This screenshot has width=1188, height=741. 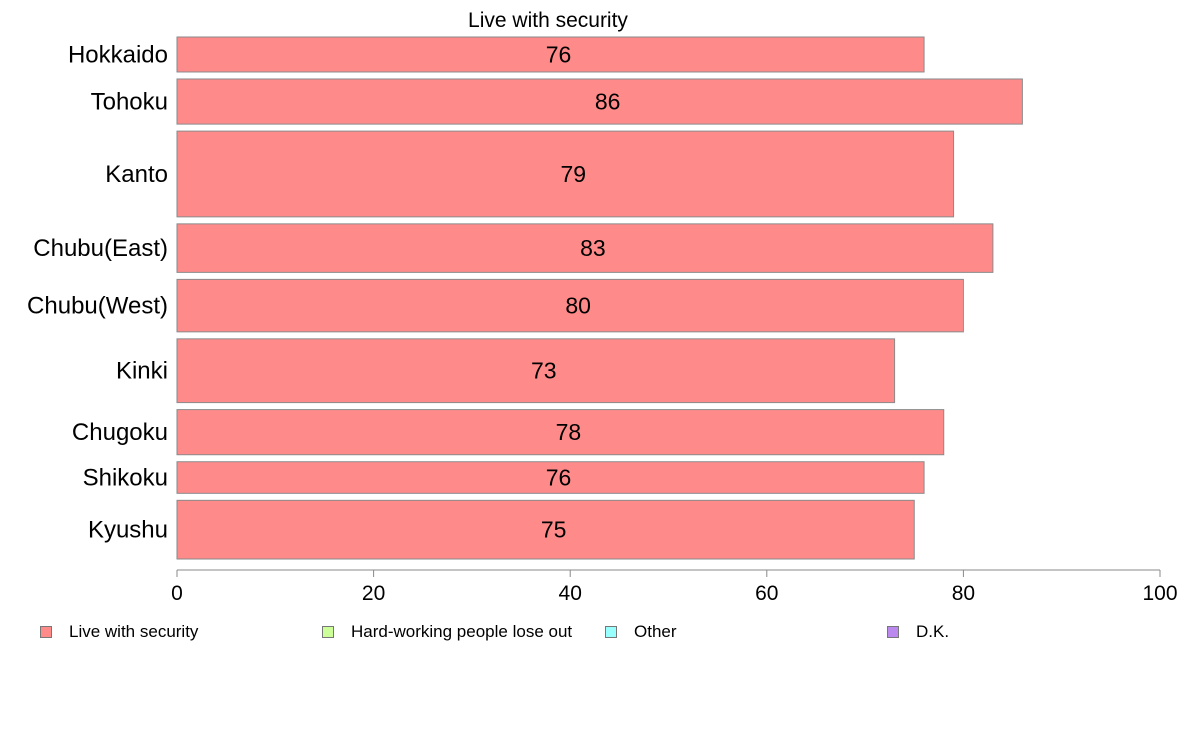 I want to click on bar-kinki, so click(x=536, y=371).